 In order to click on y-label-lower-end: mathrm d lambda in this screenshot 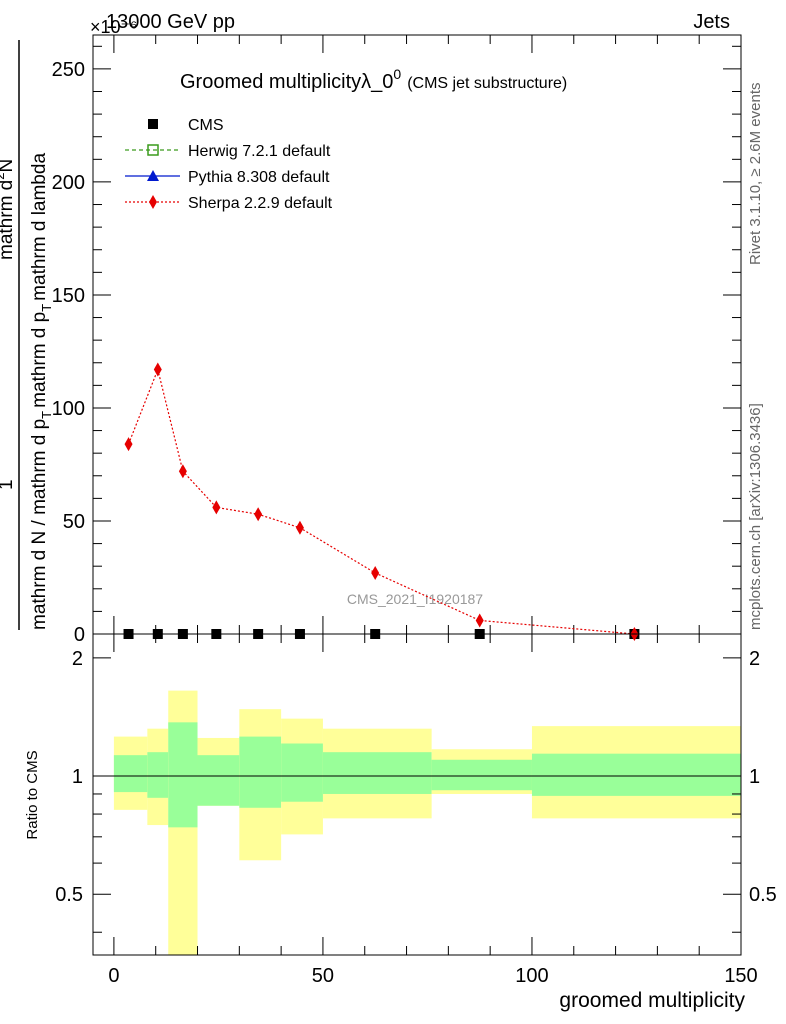, I will do `click(39, 227)`.